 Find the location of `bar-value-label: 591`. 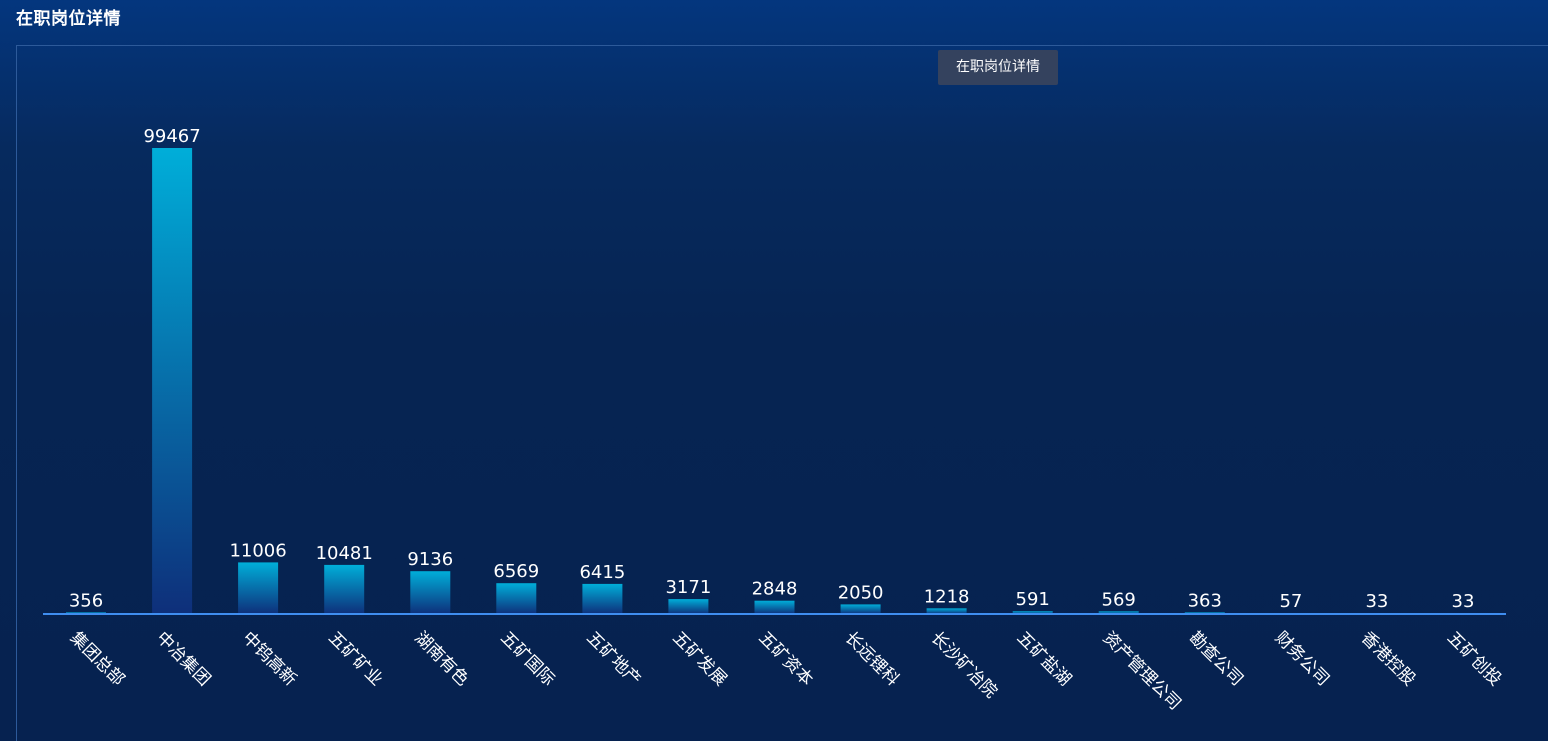

bar-value-label: 591 is located at coordinates (1033, 599).